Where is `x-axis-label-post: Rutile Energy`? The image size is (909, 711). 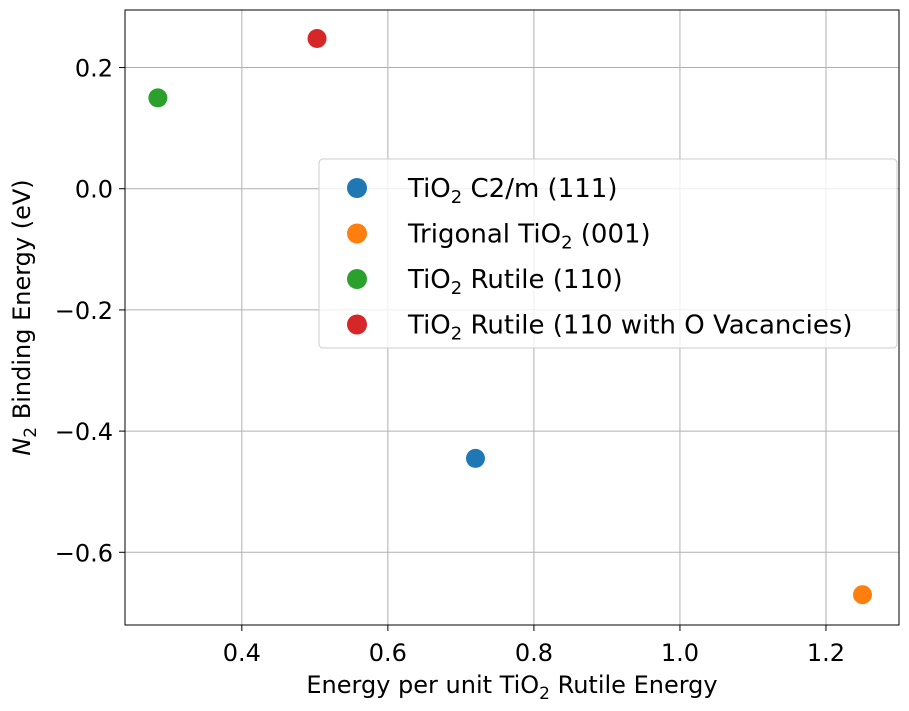 x-axis-label-post: Rutile Energy is located at coordinates (634, 685).